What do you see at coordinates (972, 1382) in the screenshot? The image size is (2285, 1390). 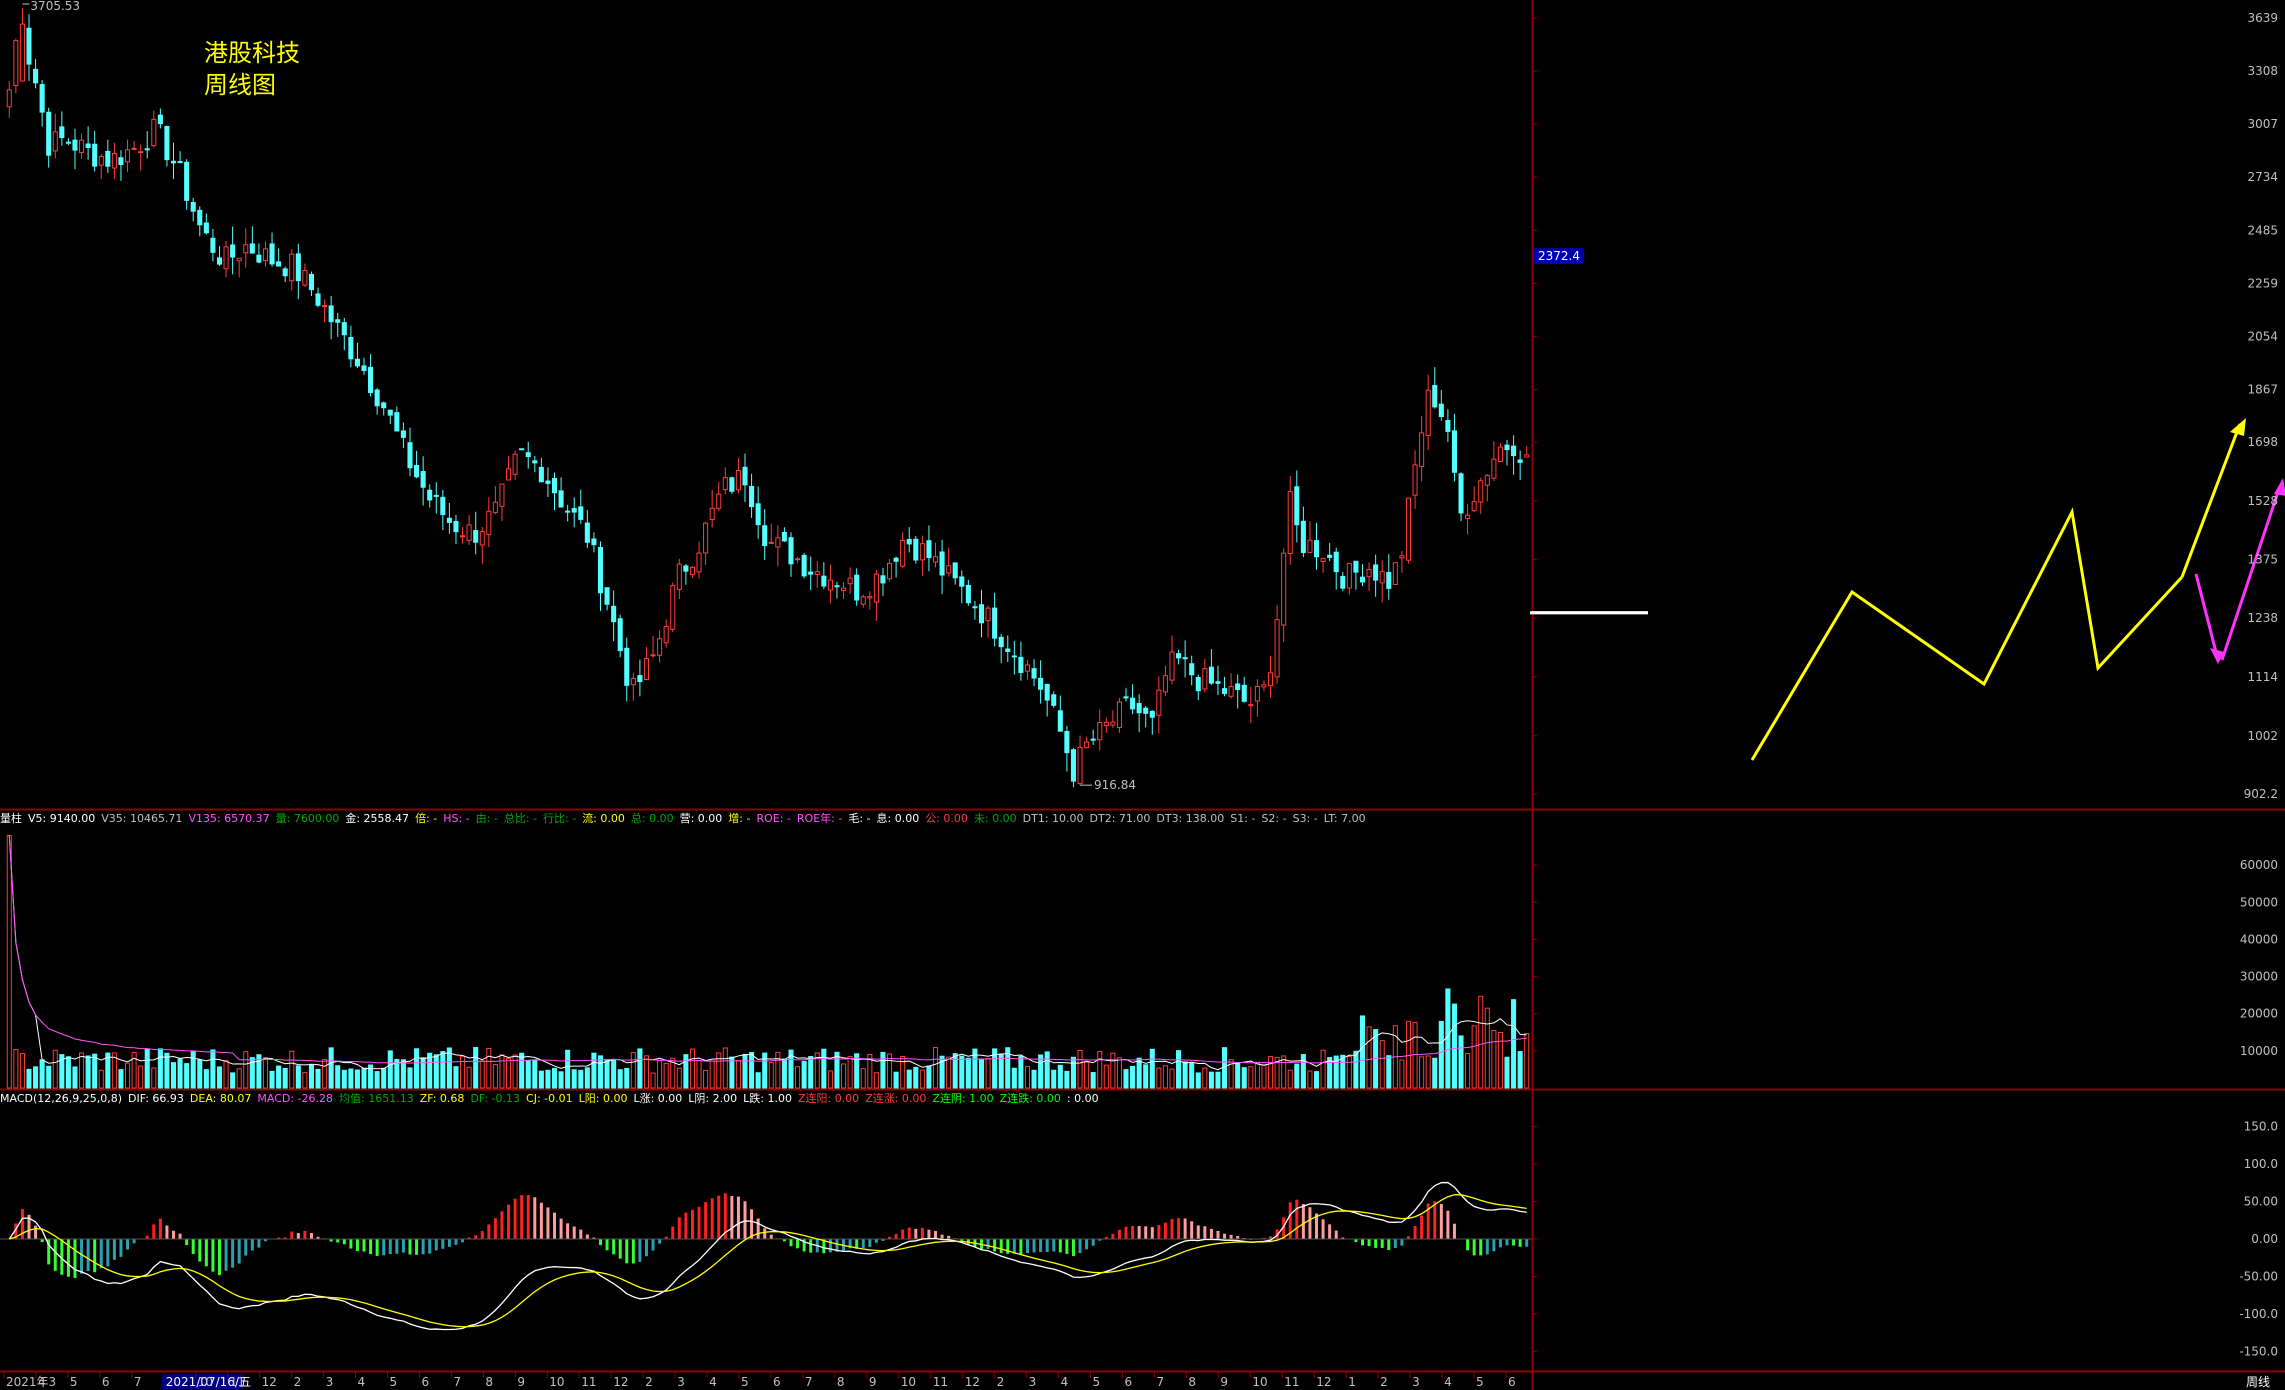 I see `time-label: 12` at bounding box center [972, 1382].